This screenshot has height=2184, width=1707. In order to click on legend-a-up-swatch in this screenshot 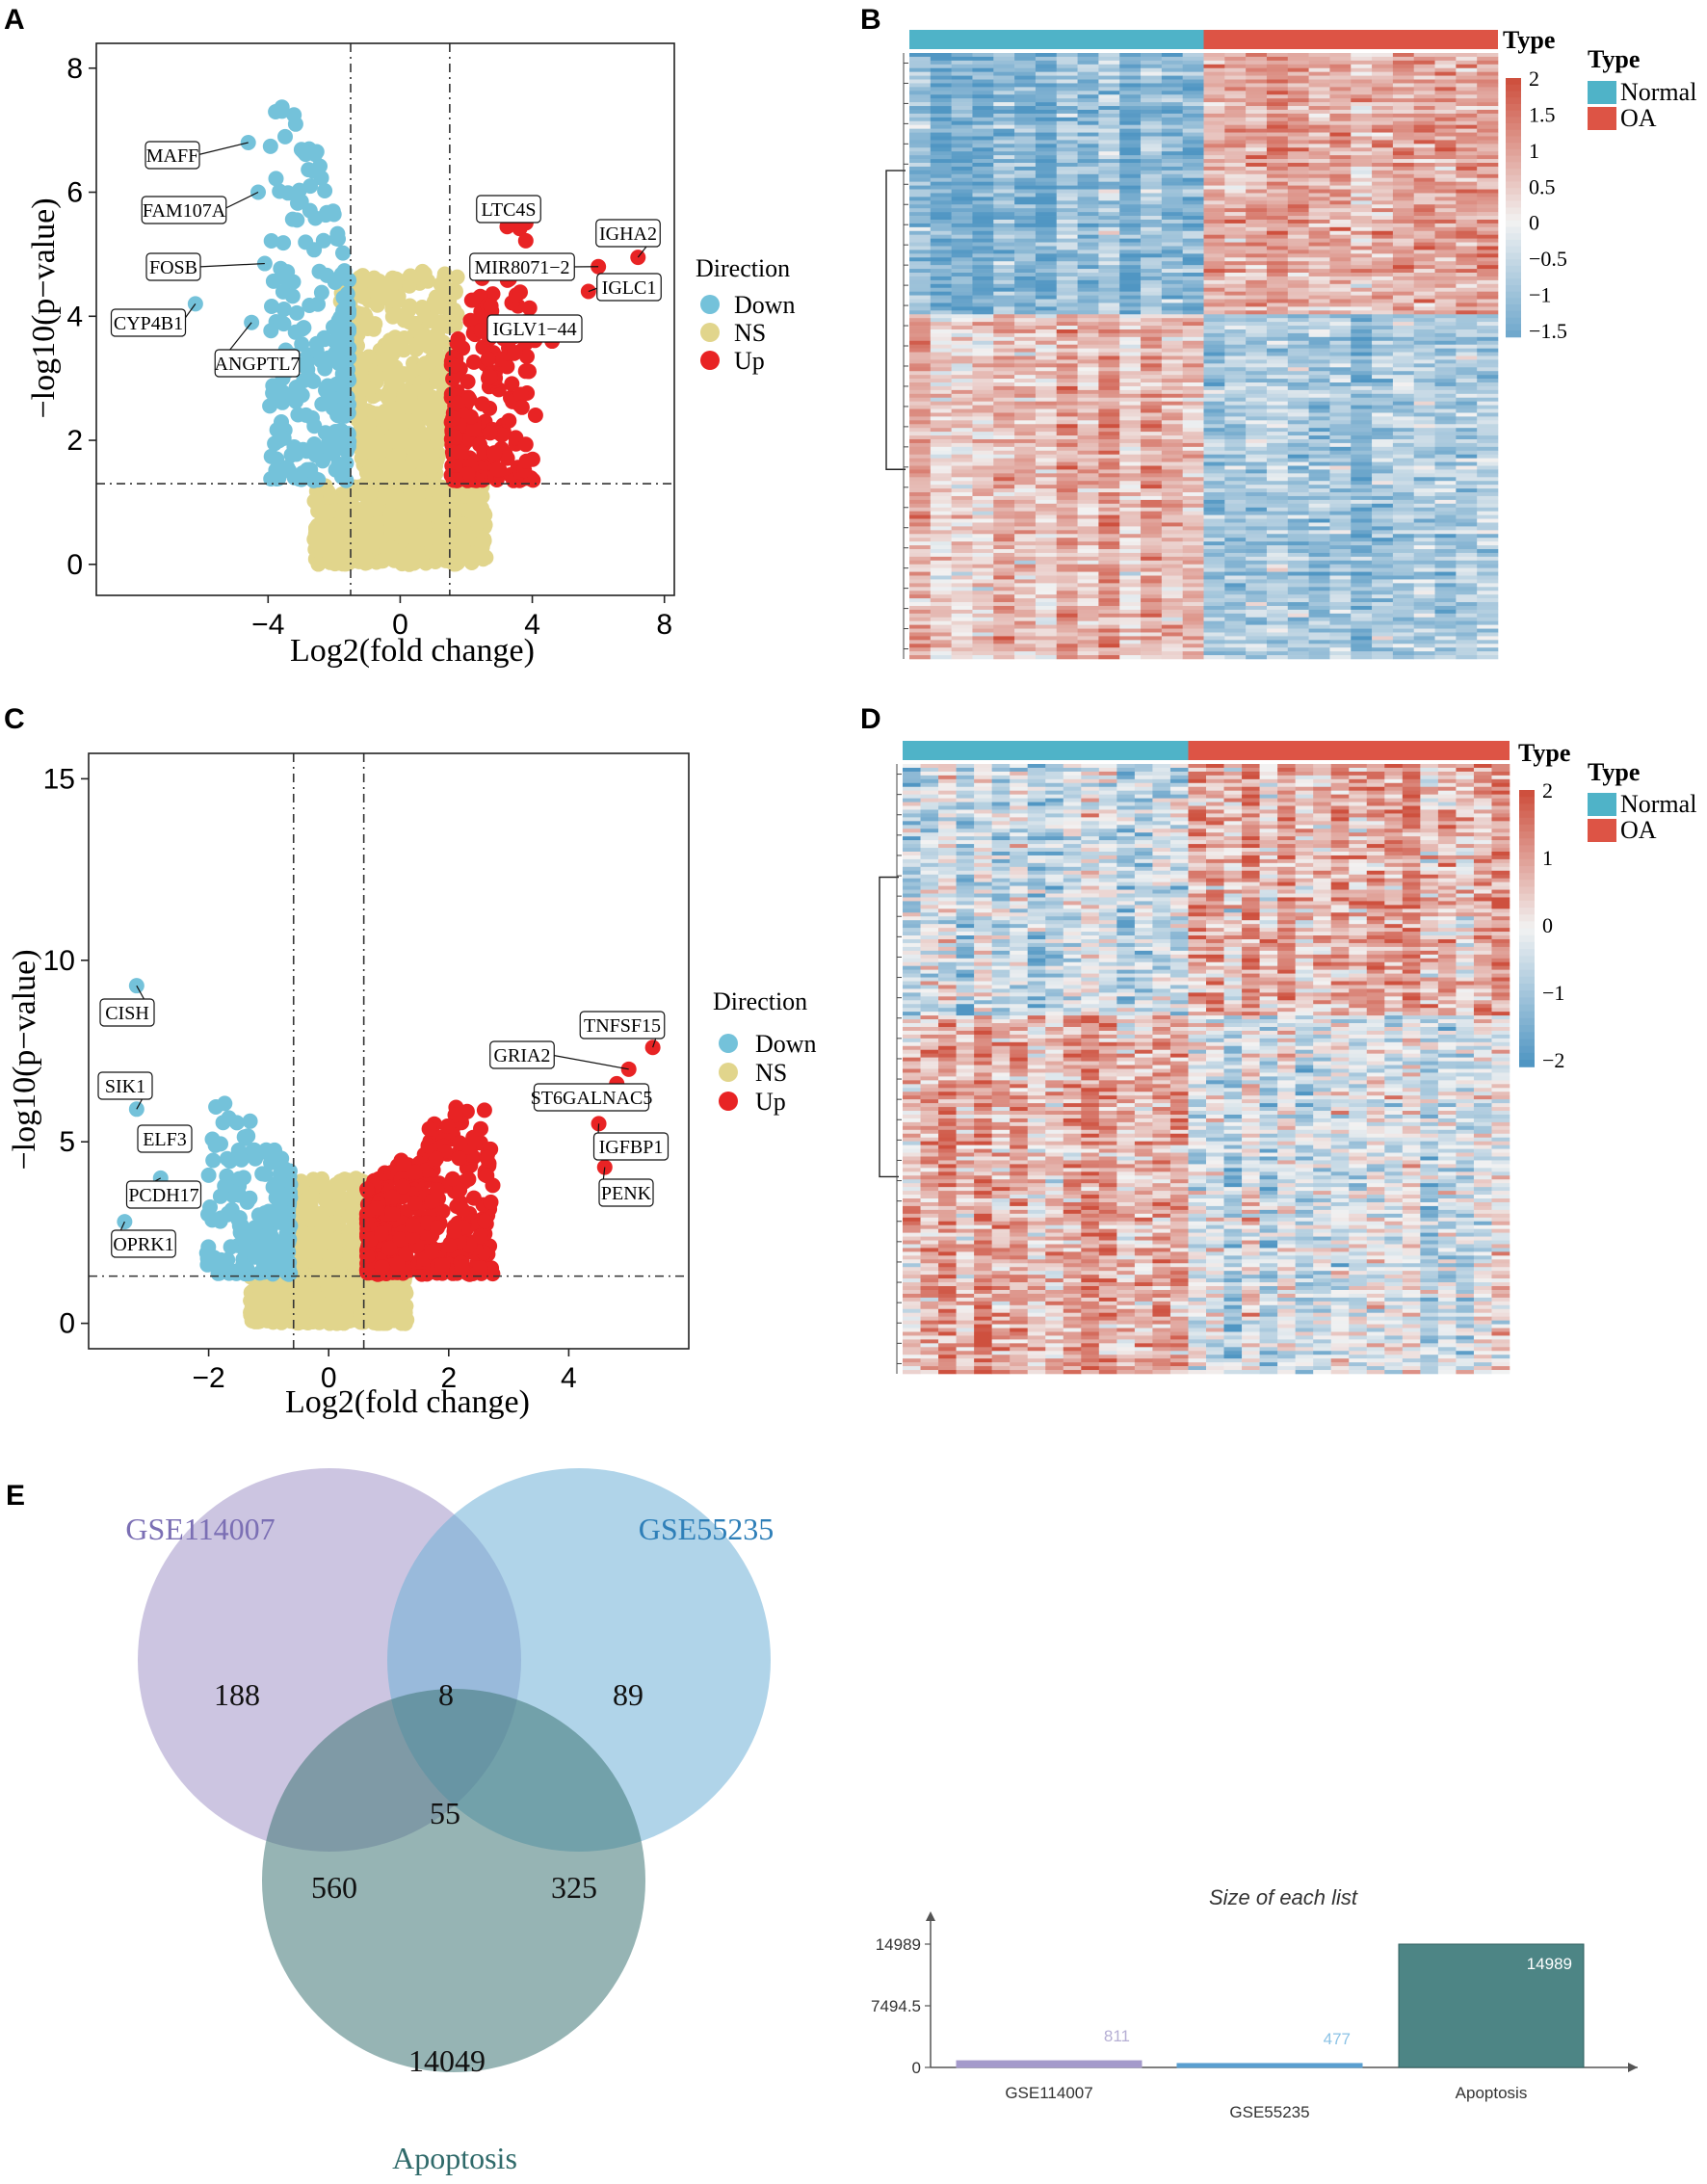, I will do `click(710, 361)`.